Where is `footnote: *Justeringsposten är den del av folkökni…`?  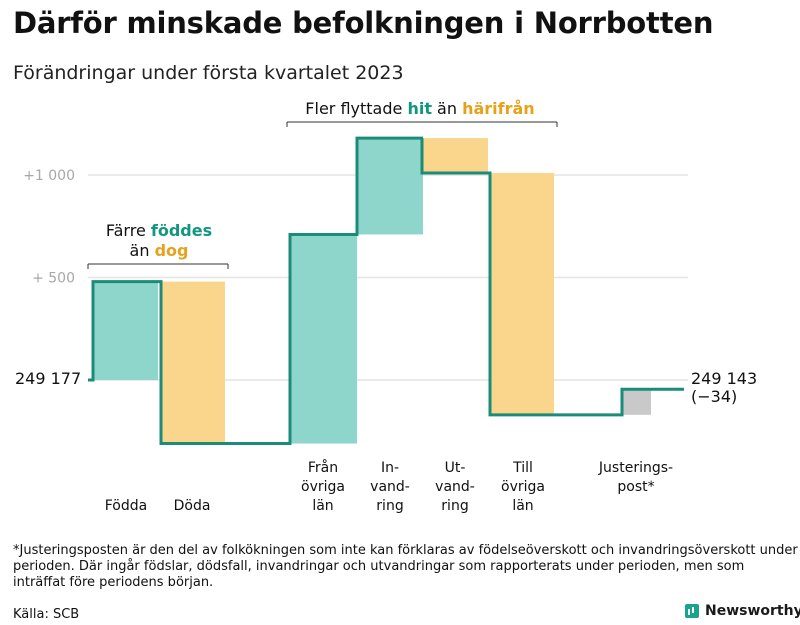 footnote: *Justeringsposten är den del av folkökni… is located at coordinates (405, 566).